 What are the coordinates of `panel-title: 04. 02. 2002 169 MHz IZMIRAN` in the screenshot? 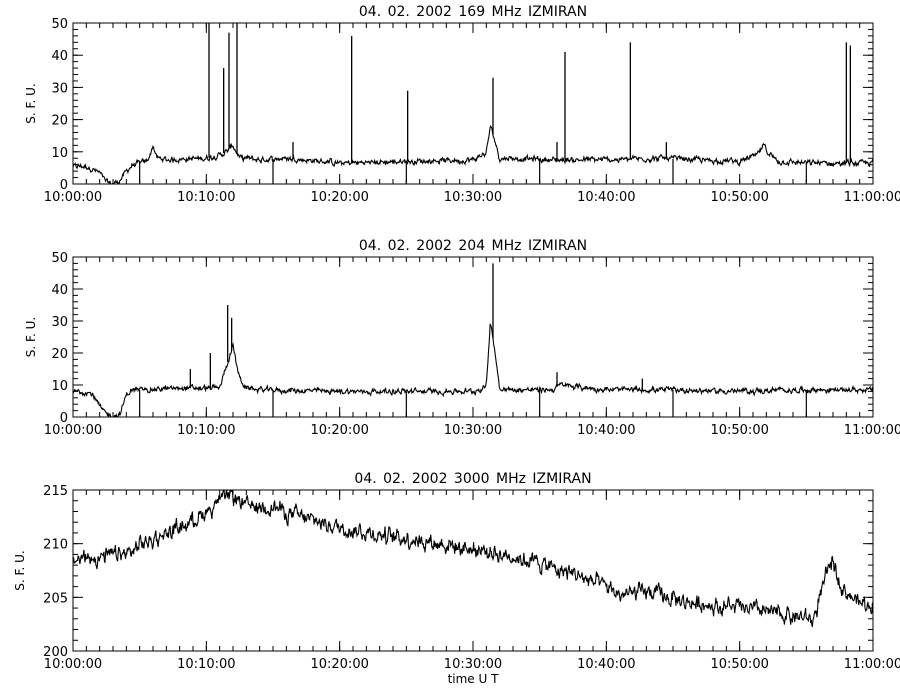 It's located at (473, 12).